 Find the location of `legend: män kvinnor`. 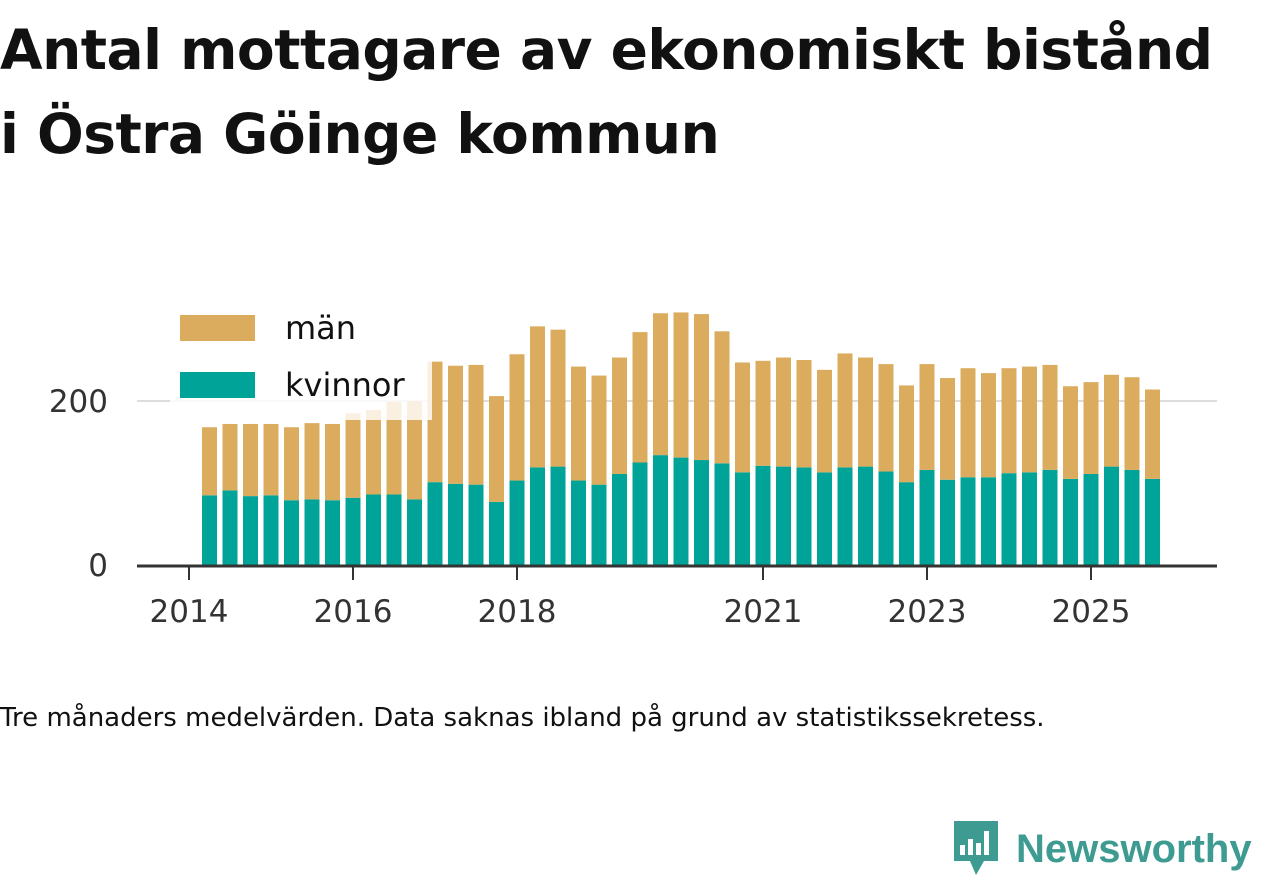

legend: män kvinnor is located at coordinates (301, 362).